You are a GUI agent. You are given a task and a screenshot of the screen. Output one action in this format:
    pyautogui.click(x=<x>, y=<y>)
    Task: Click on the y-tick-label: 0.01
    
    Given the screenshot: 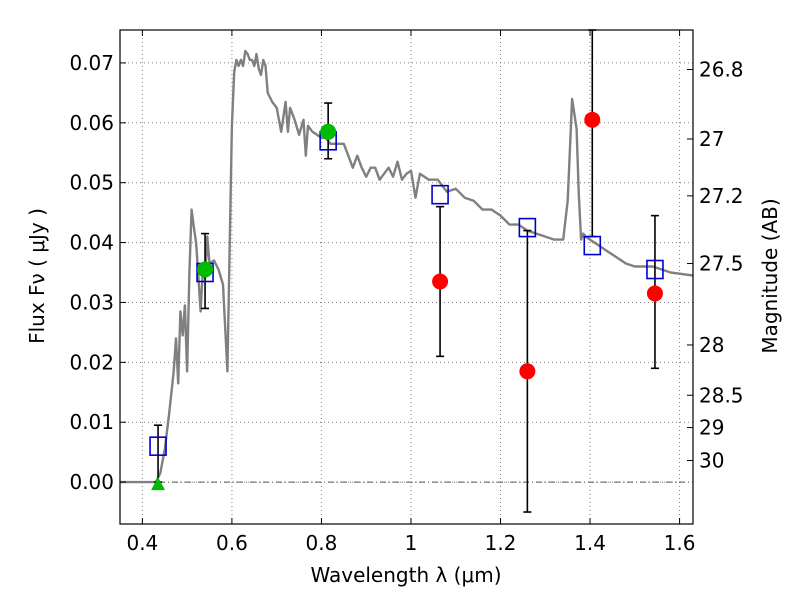 What is the action you would take?
    pyautogui.click(x=91, y=422)
    